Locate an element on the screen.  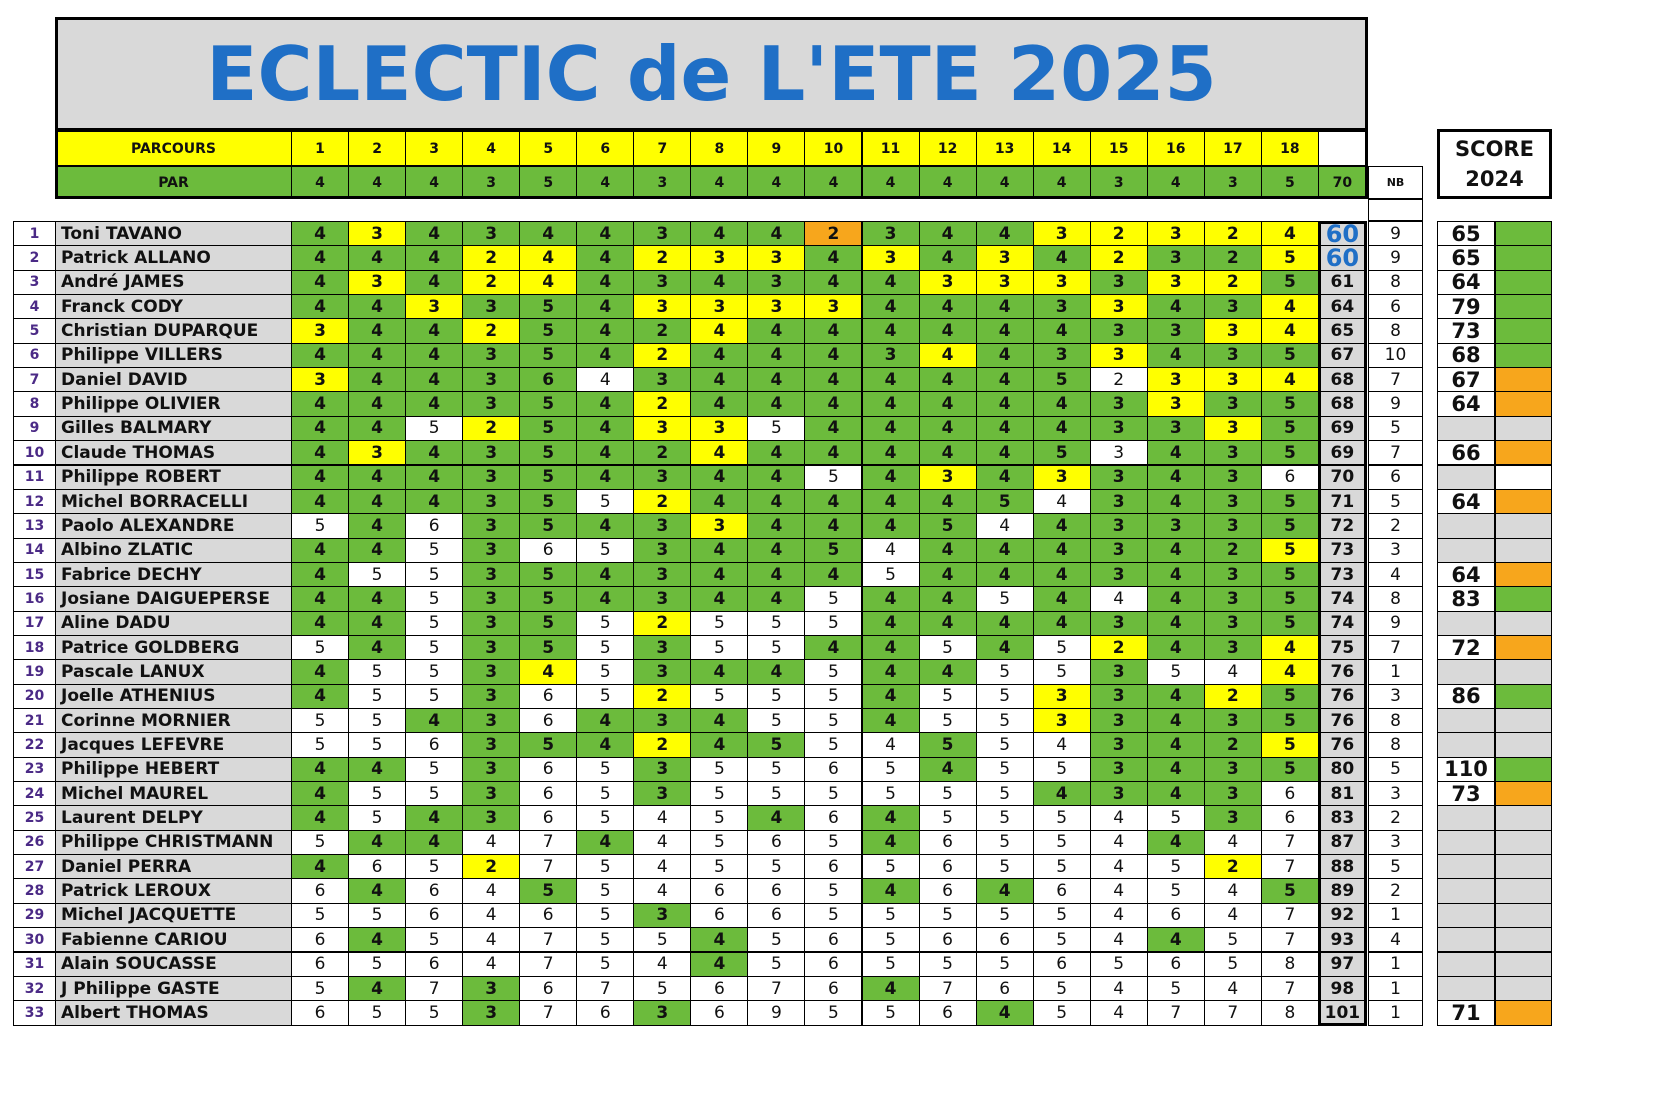
par-total: 70 is located at coordinates (1342, 182).